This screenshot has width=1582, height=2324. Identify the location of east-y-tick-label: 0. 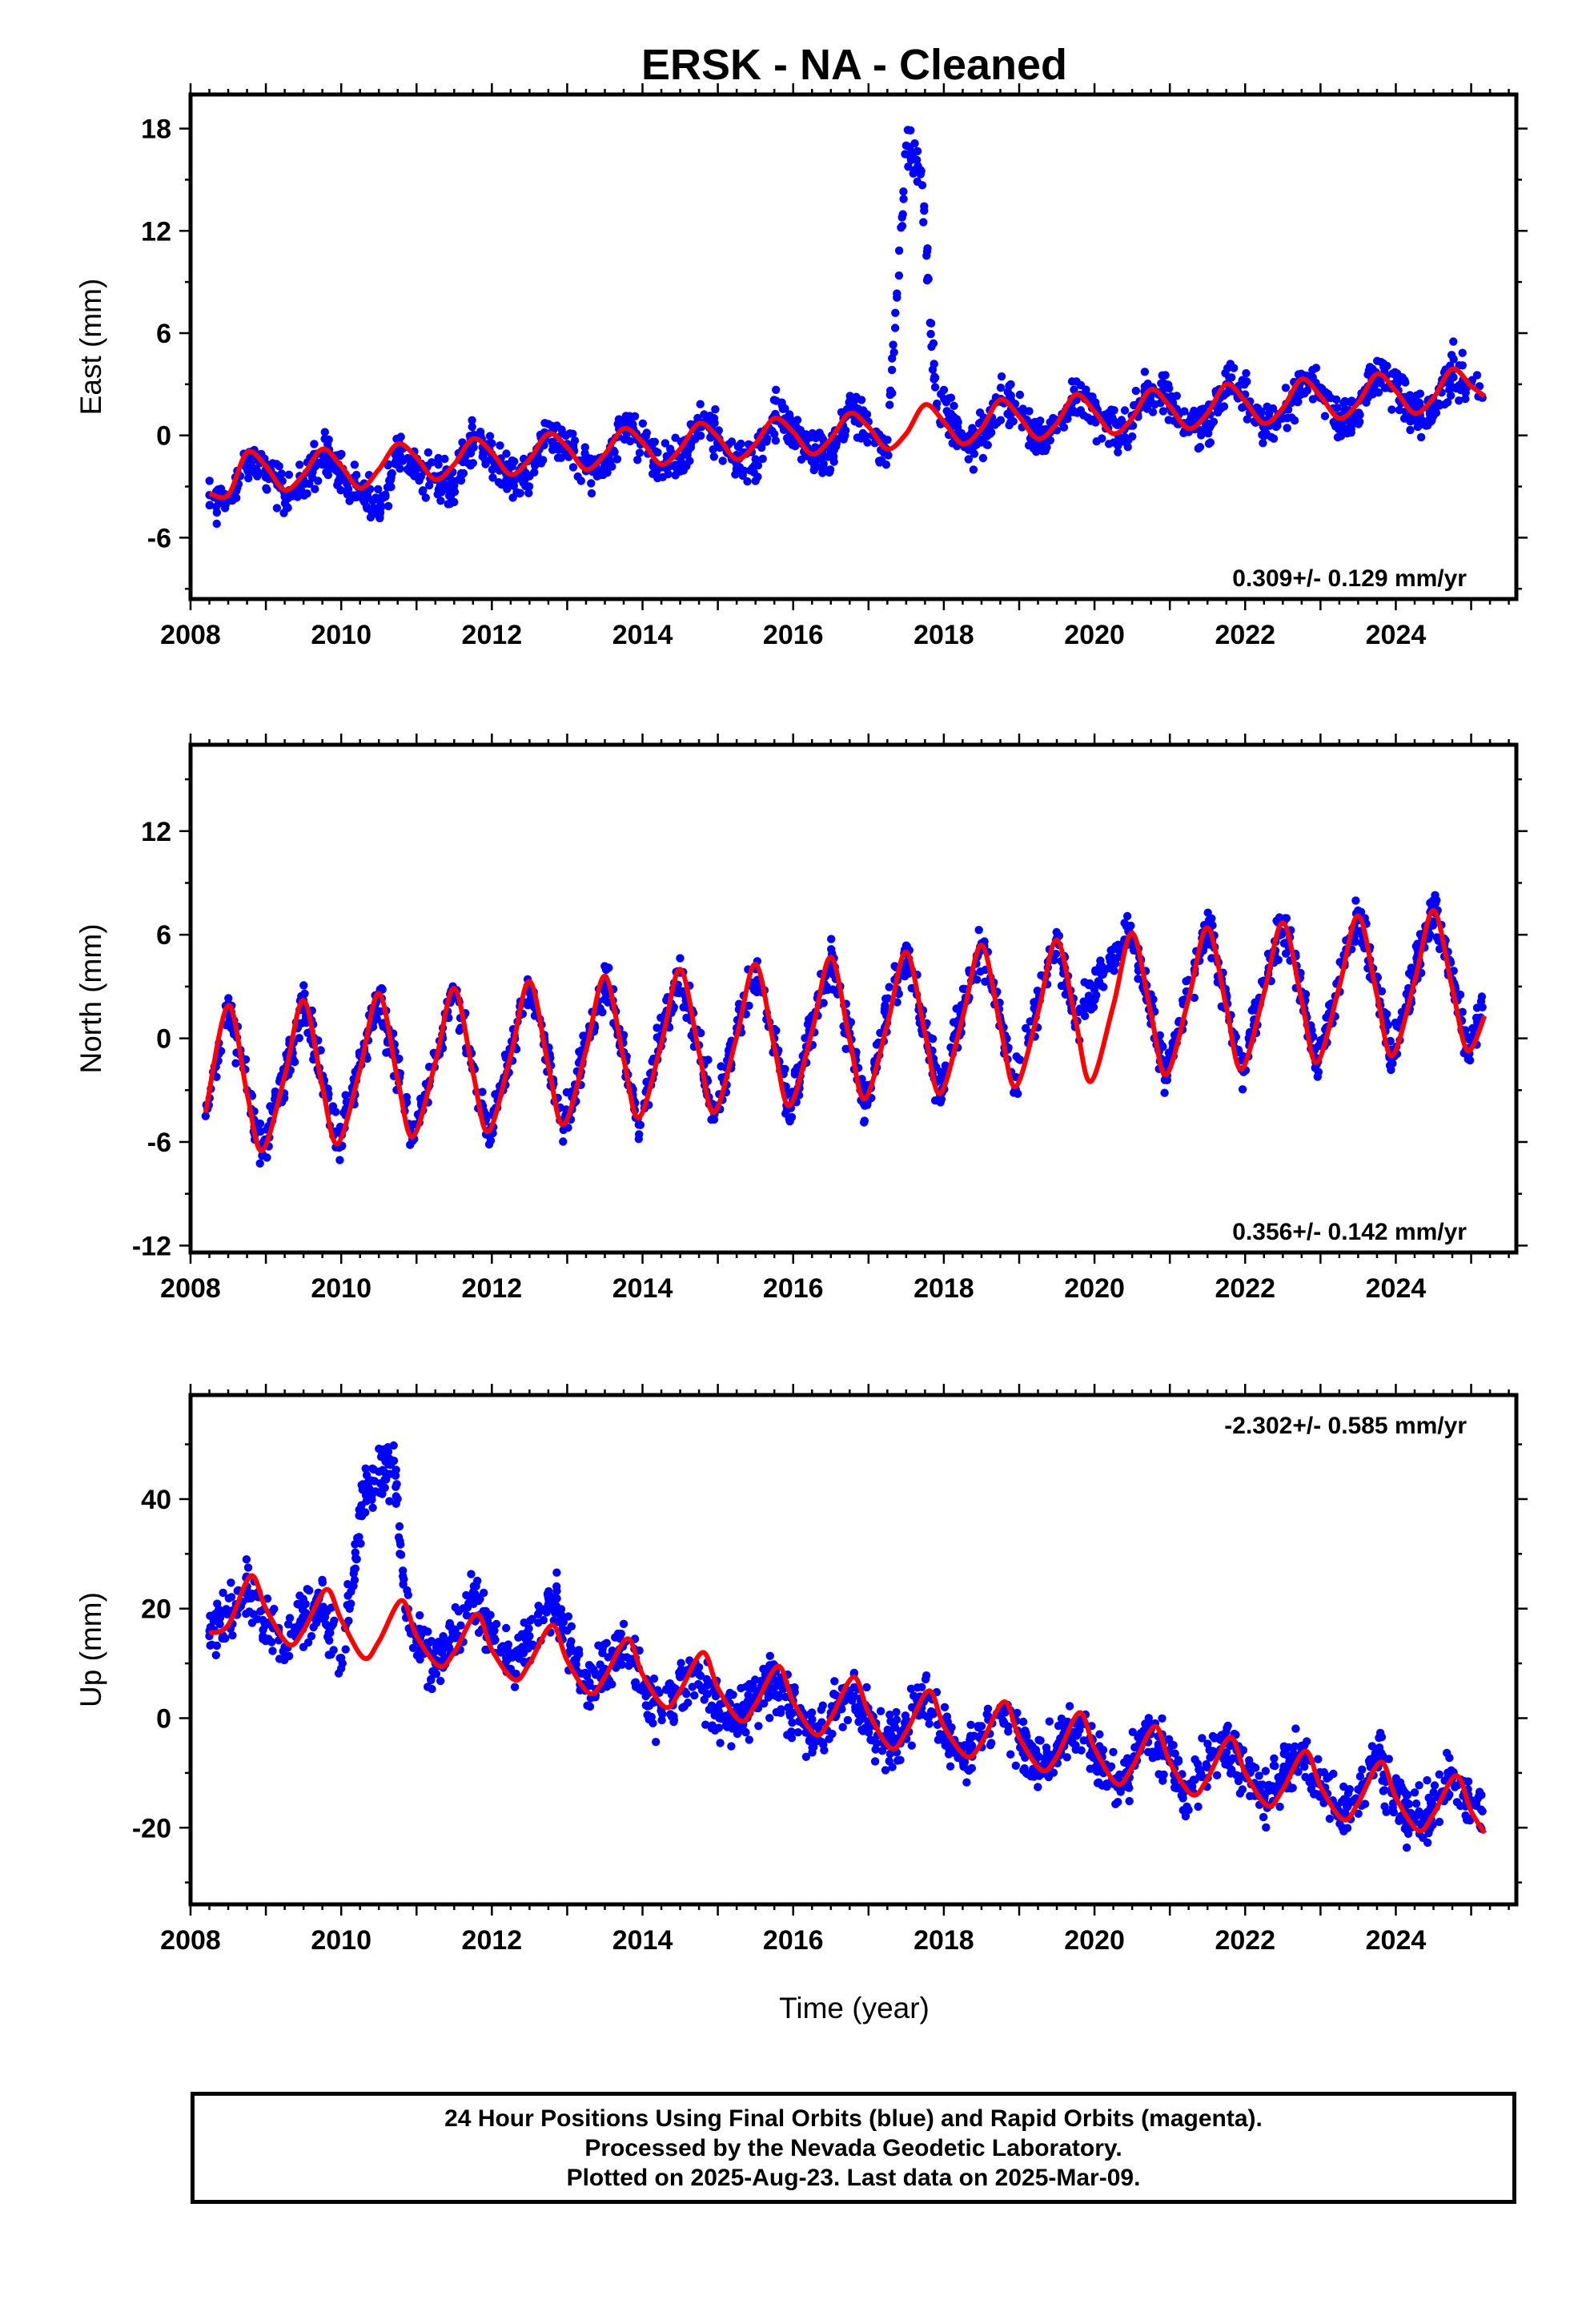
(164, 437).